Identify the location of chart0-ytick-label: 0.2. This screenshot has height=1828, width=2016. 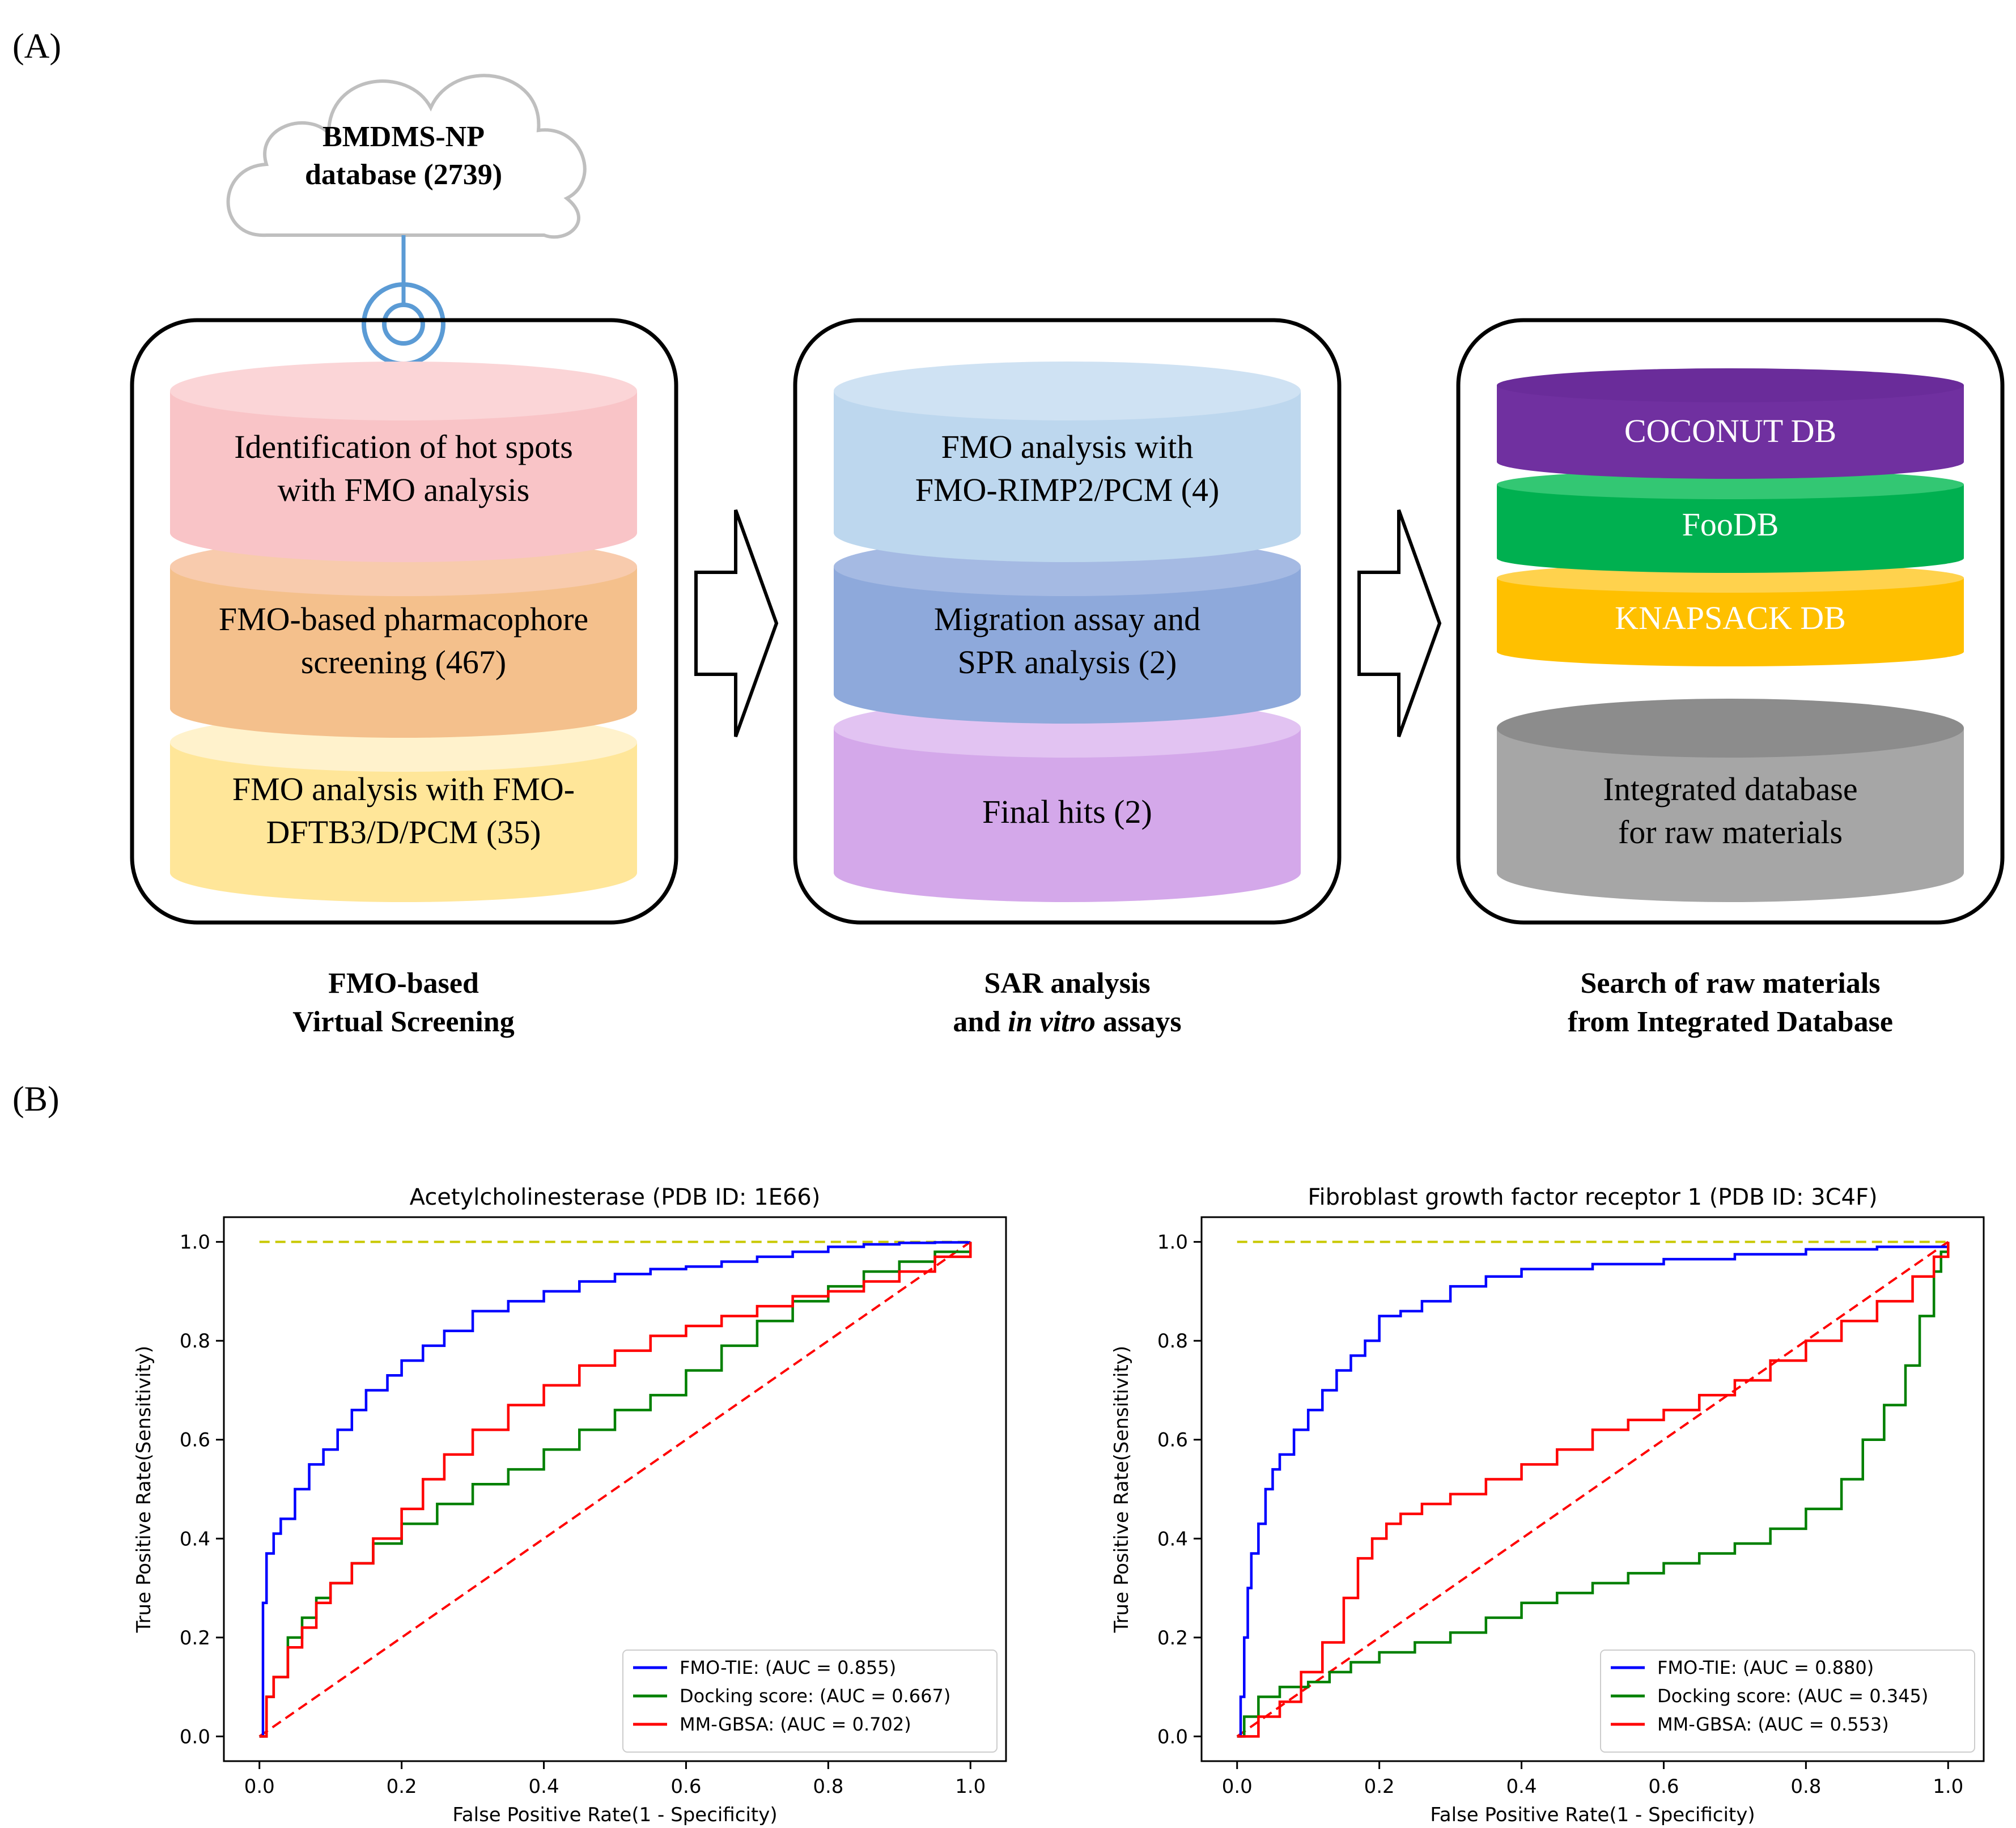
(195, 1638).